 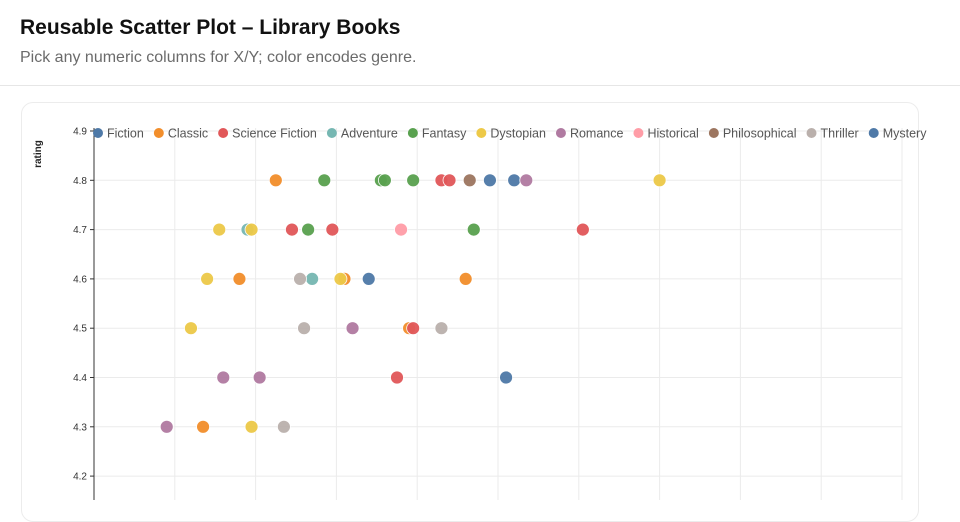 What do you see at coordinates (125, 134) in the screenshot?
I see `legend-label: Fiction` at bounding box center [125, 134].